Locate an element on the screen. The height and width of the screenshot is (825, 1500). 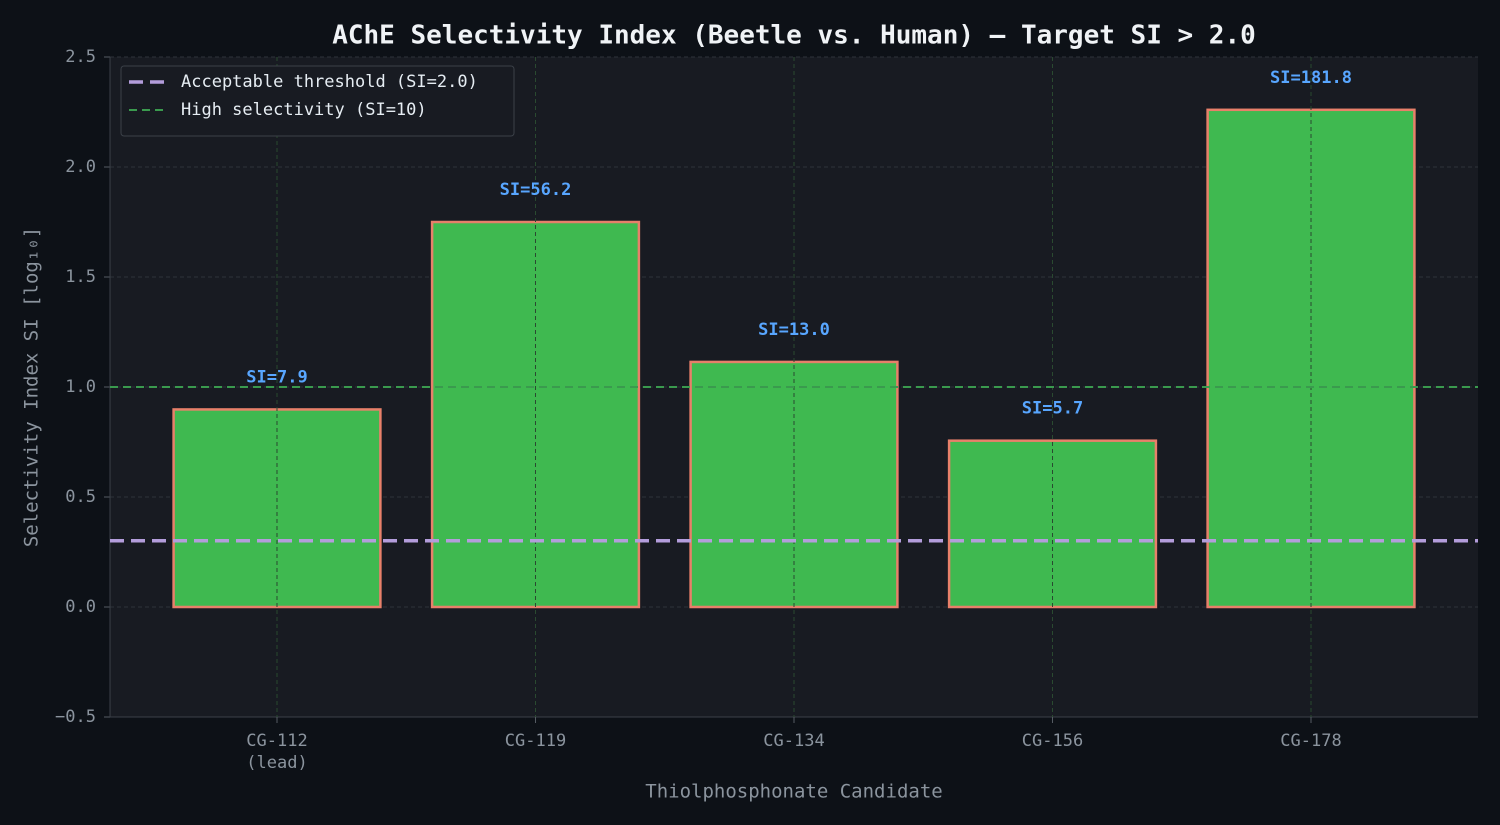
x-tick-label: CG-134 is located at coordinates (793, 741).